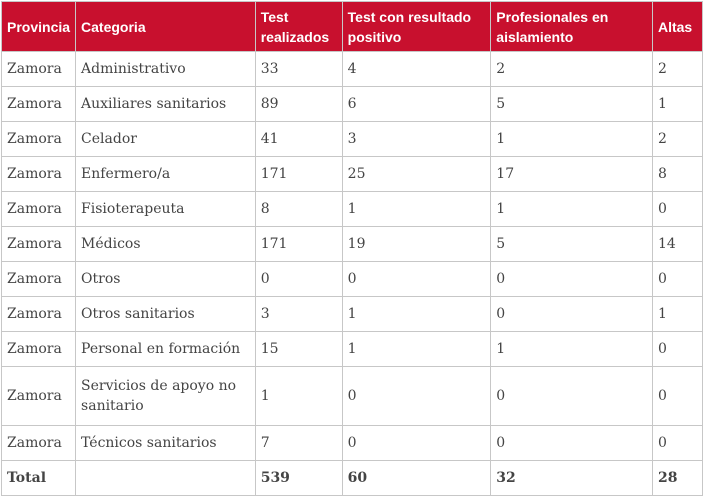 This screenshot has height=499, width=705. What do you see at coordinates (416, 104) in the screenshot?
I see `cell-test-positivo: 6` at bounding box center [416, 104].